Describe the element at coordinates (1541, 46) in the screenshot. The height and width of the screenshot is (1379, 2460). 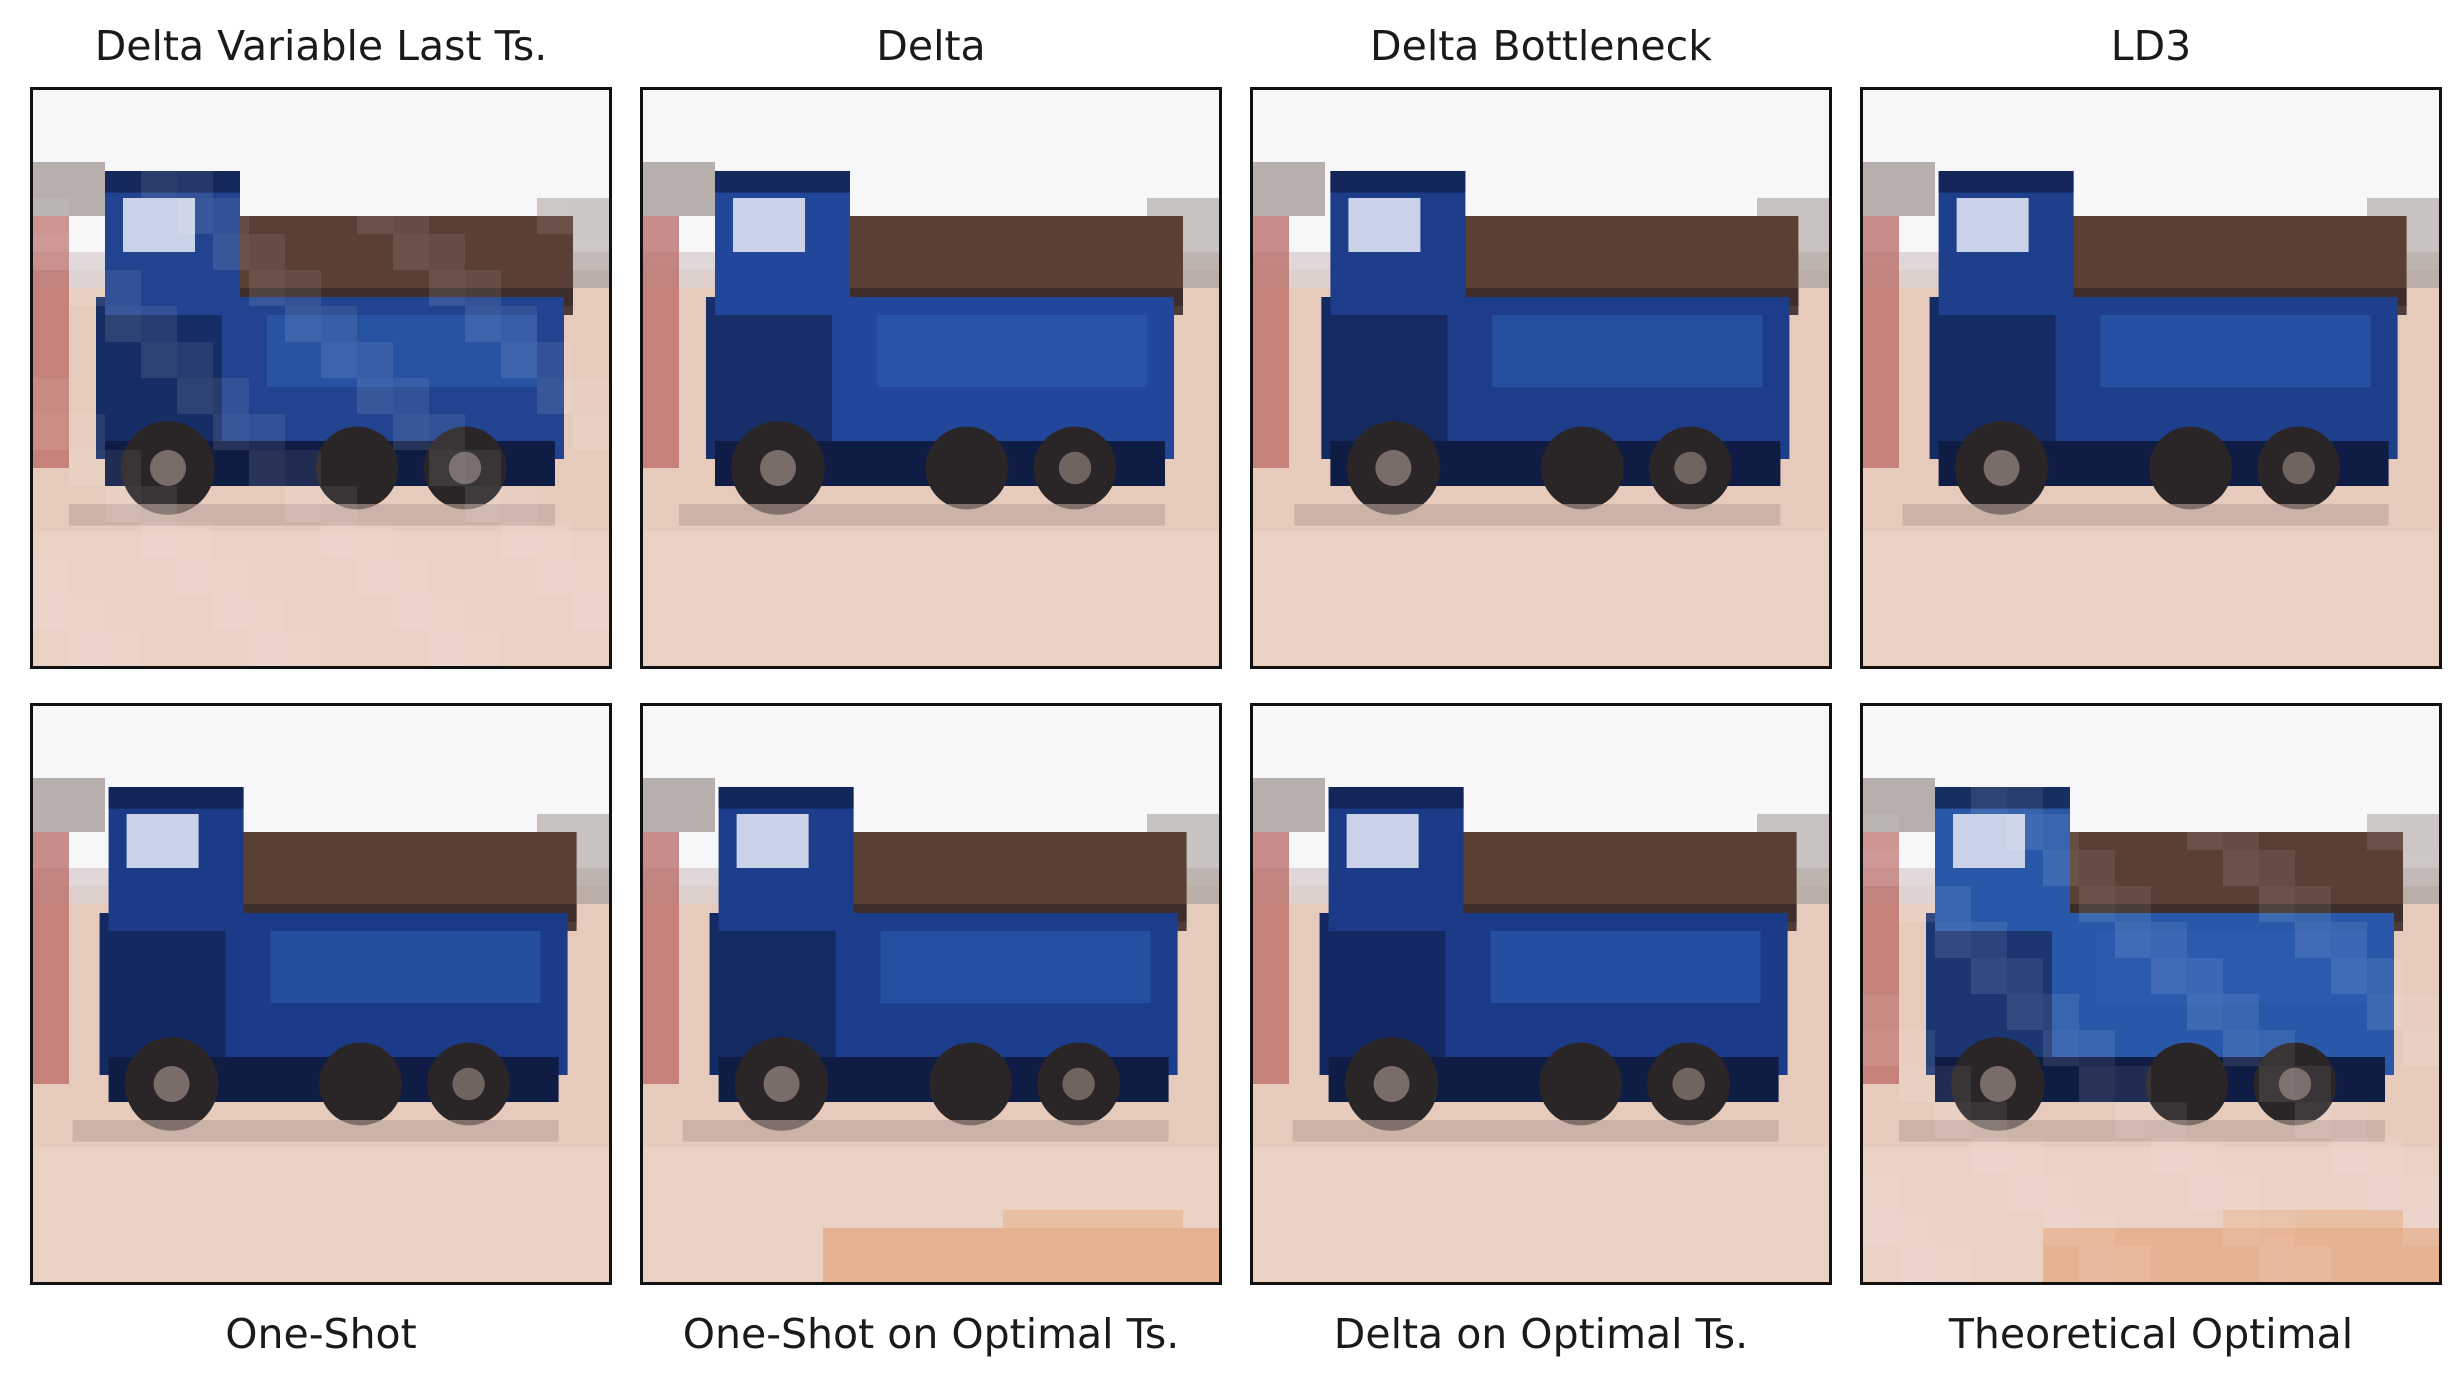
I see `caption-panel-3: Delta Bottleneck` at that location.